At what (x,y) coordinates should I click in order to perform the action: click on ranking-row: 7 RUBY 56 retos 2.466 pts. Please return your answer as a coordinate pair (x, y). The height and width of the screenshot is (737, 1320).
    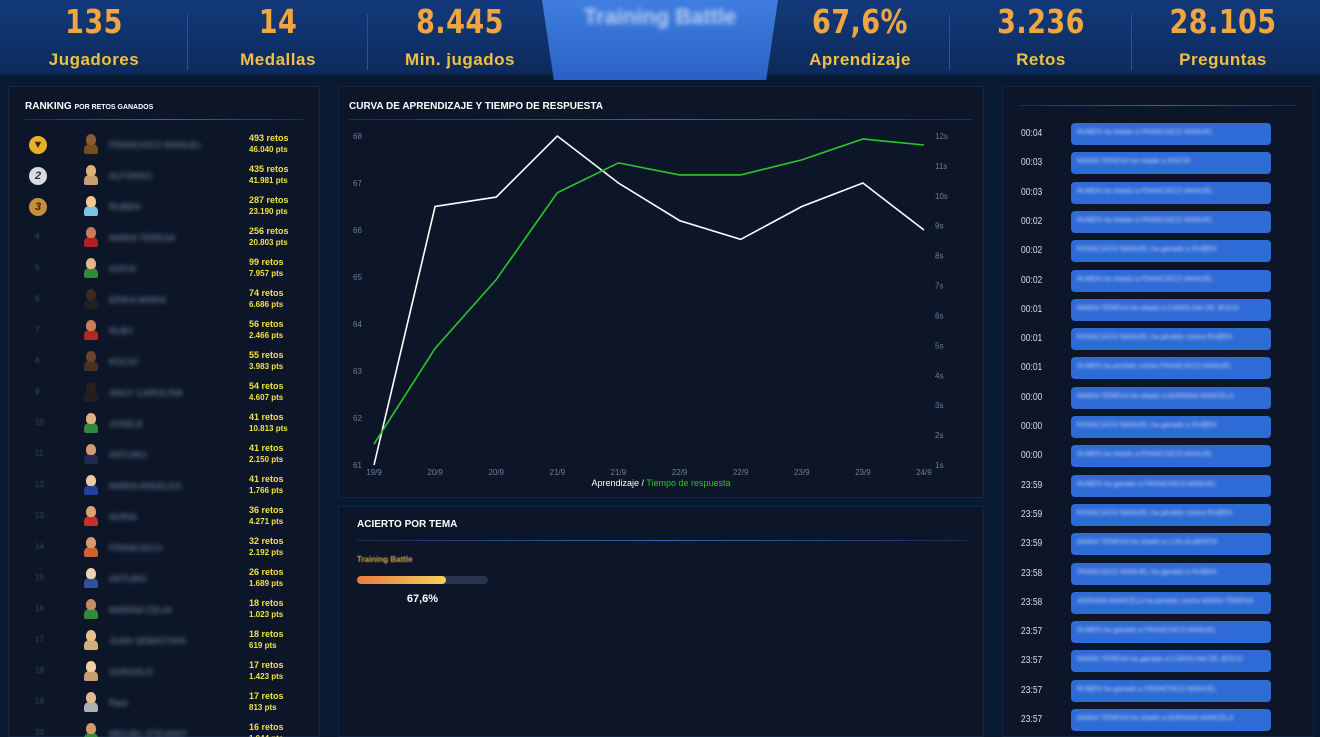
    Looking at the image, I should click on (167, 331).